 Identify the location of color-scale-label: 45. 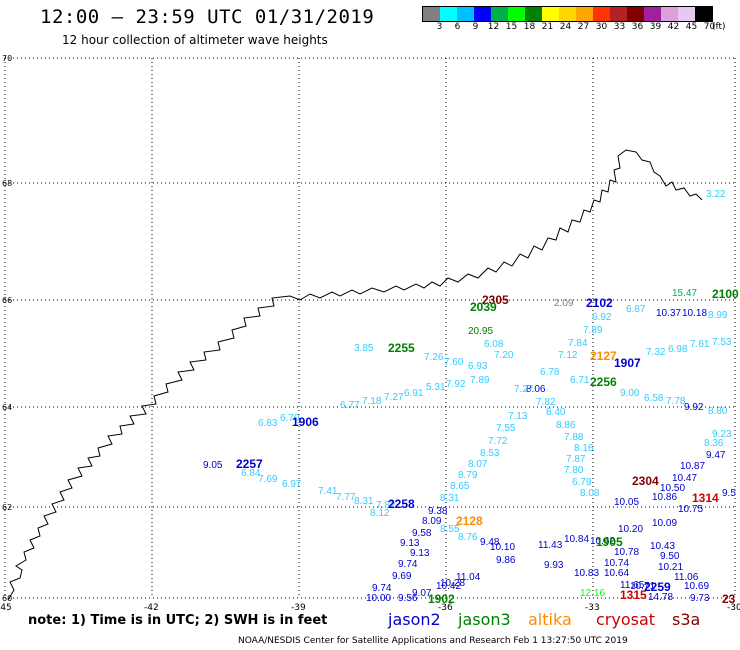
(691, 27).